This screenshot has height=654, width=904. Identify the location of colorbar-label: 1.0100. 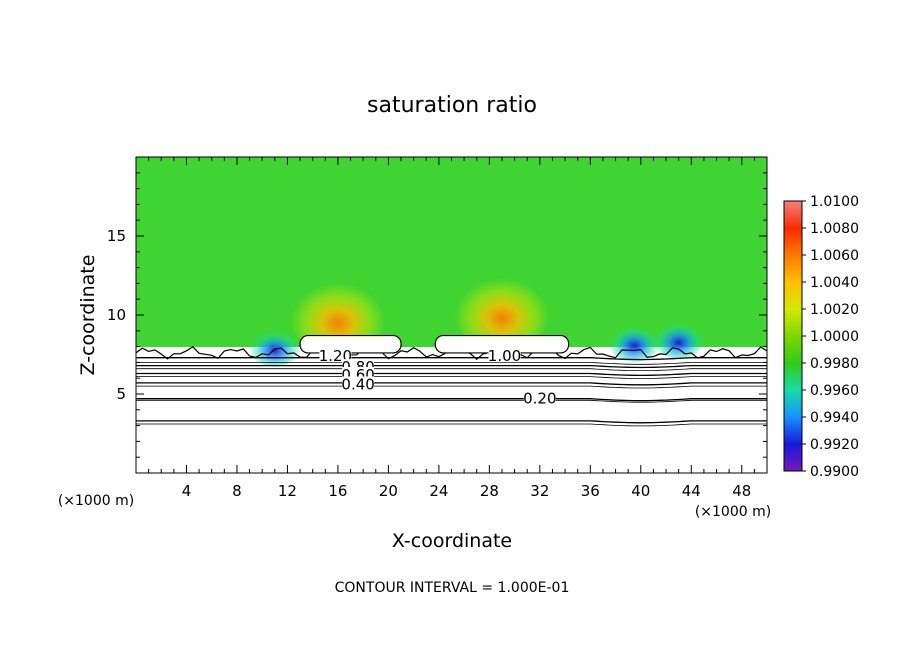
(834, 202).